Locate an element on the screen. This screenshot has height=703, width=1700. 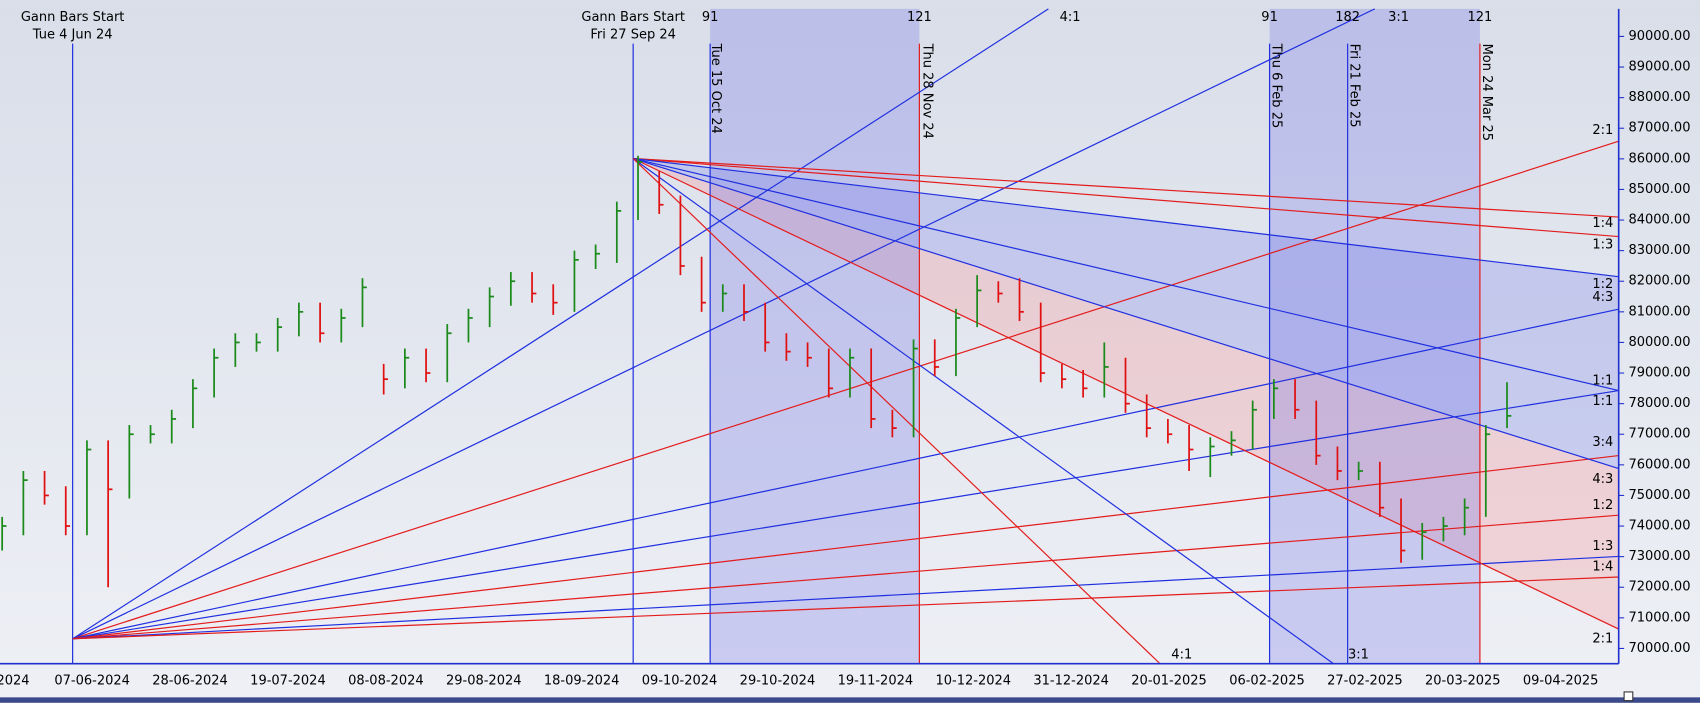
y-tick-label: 84000.00 is located at coordinates (1659, 220).